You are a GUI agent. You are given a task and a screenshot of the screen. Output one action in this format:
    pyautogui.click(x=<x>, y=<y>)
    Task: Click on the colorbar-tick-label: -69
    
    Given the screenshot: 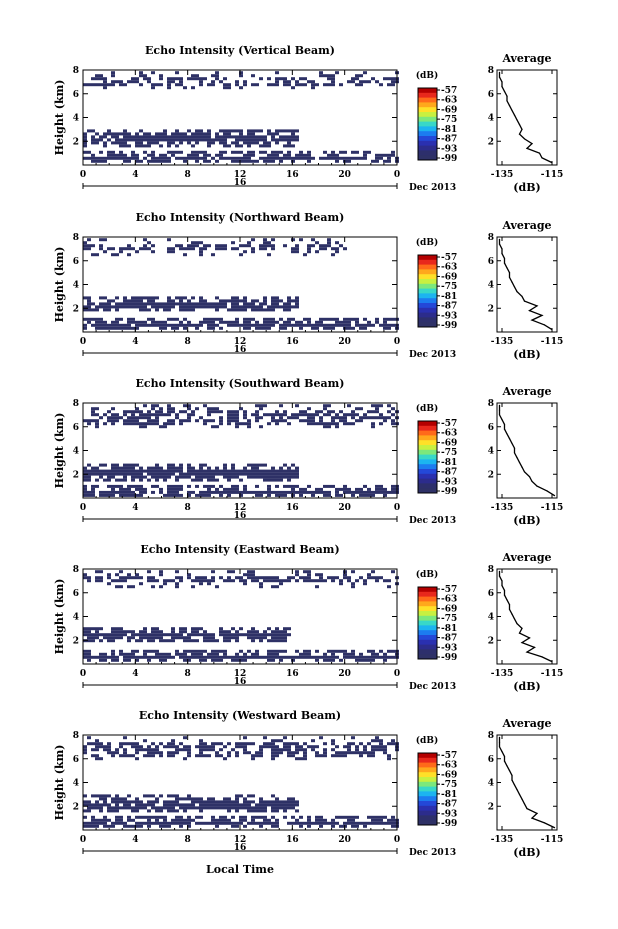 What is the action you would take?
    pyautogui.click(x=449, y=609)
    